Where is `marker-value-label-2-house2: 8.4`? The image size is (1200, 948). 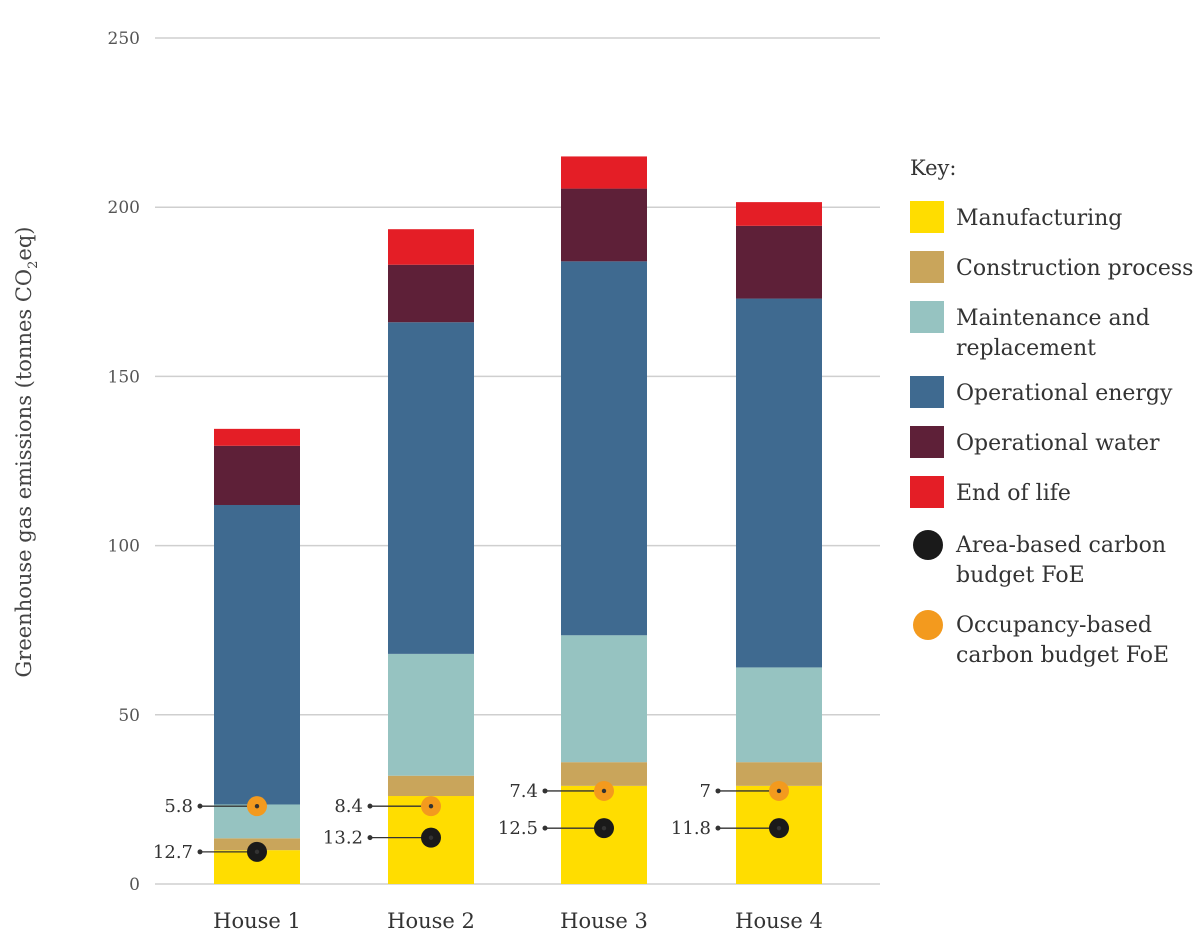 marker-value-label-2-house2: 8.4 is located at coordinates (348, 806).